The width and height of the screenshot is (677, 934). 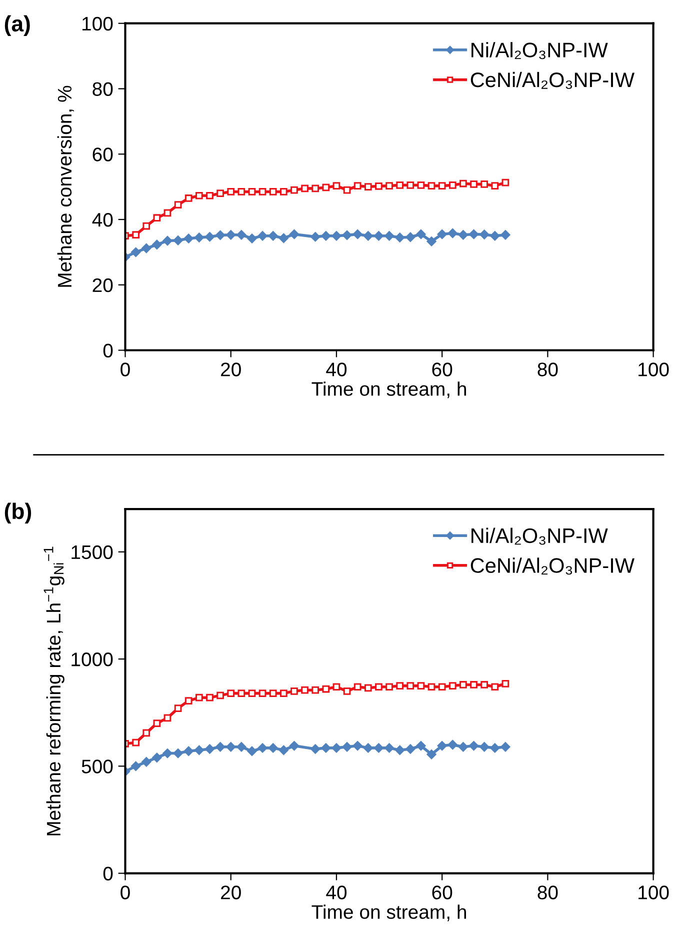 I want to click on y-axis-title: Methane conversion, %, so click(x=65, y=186).